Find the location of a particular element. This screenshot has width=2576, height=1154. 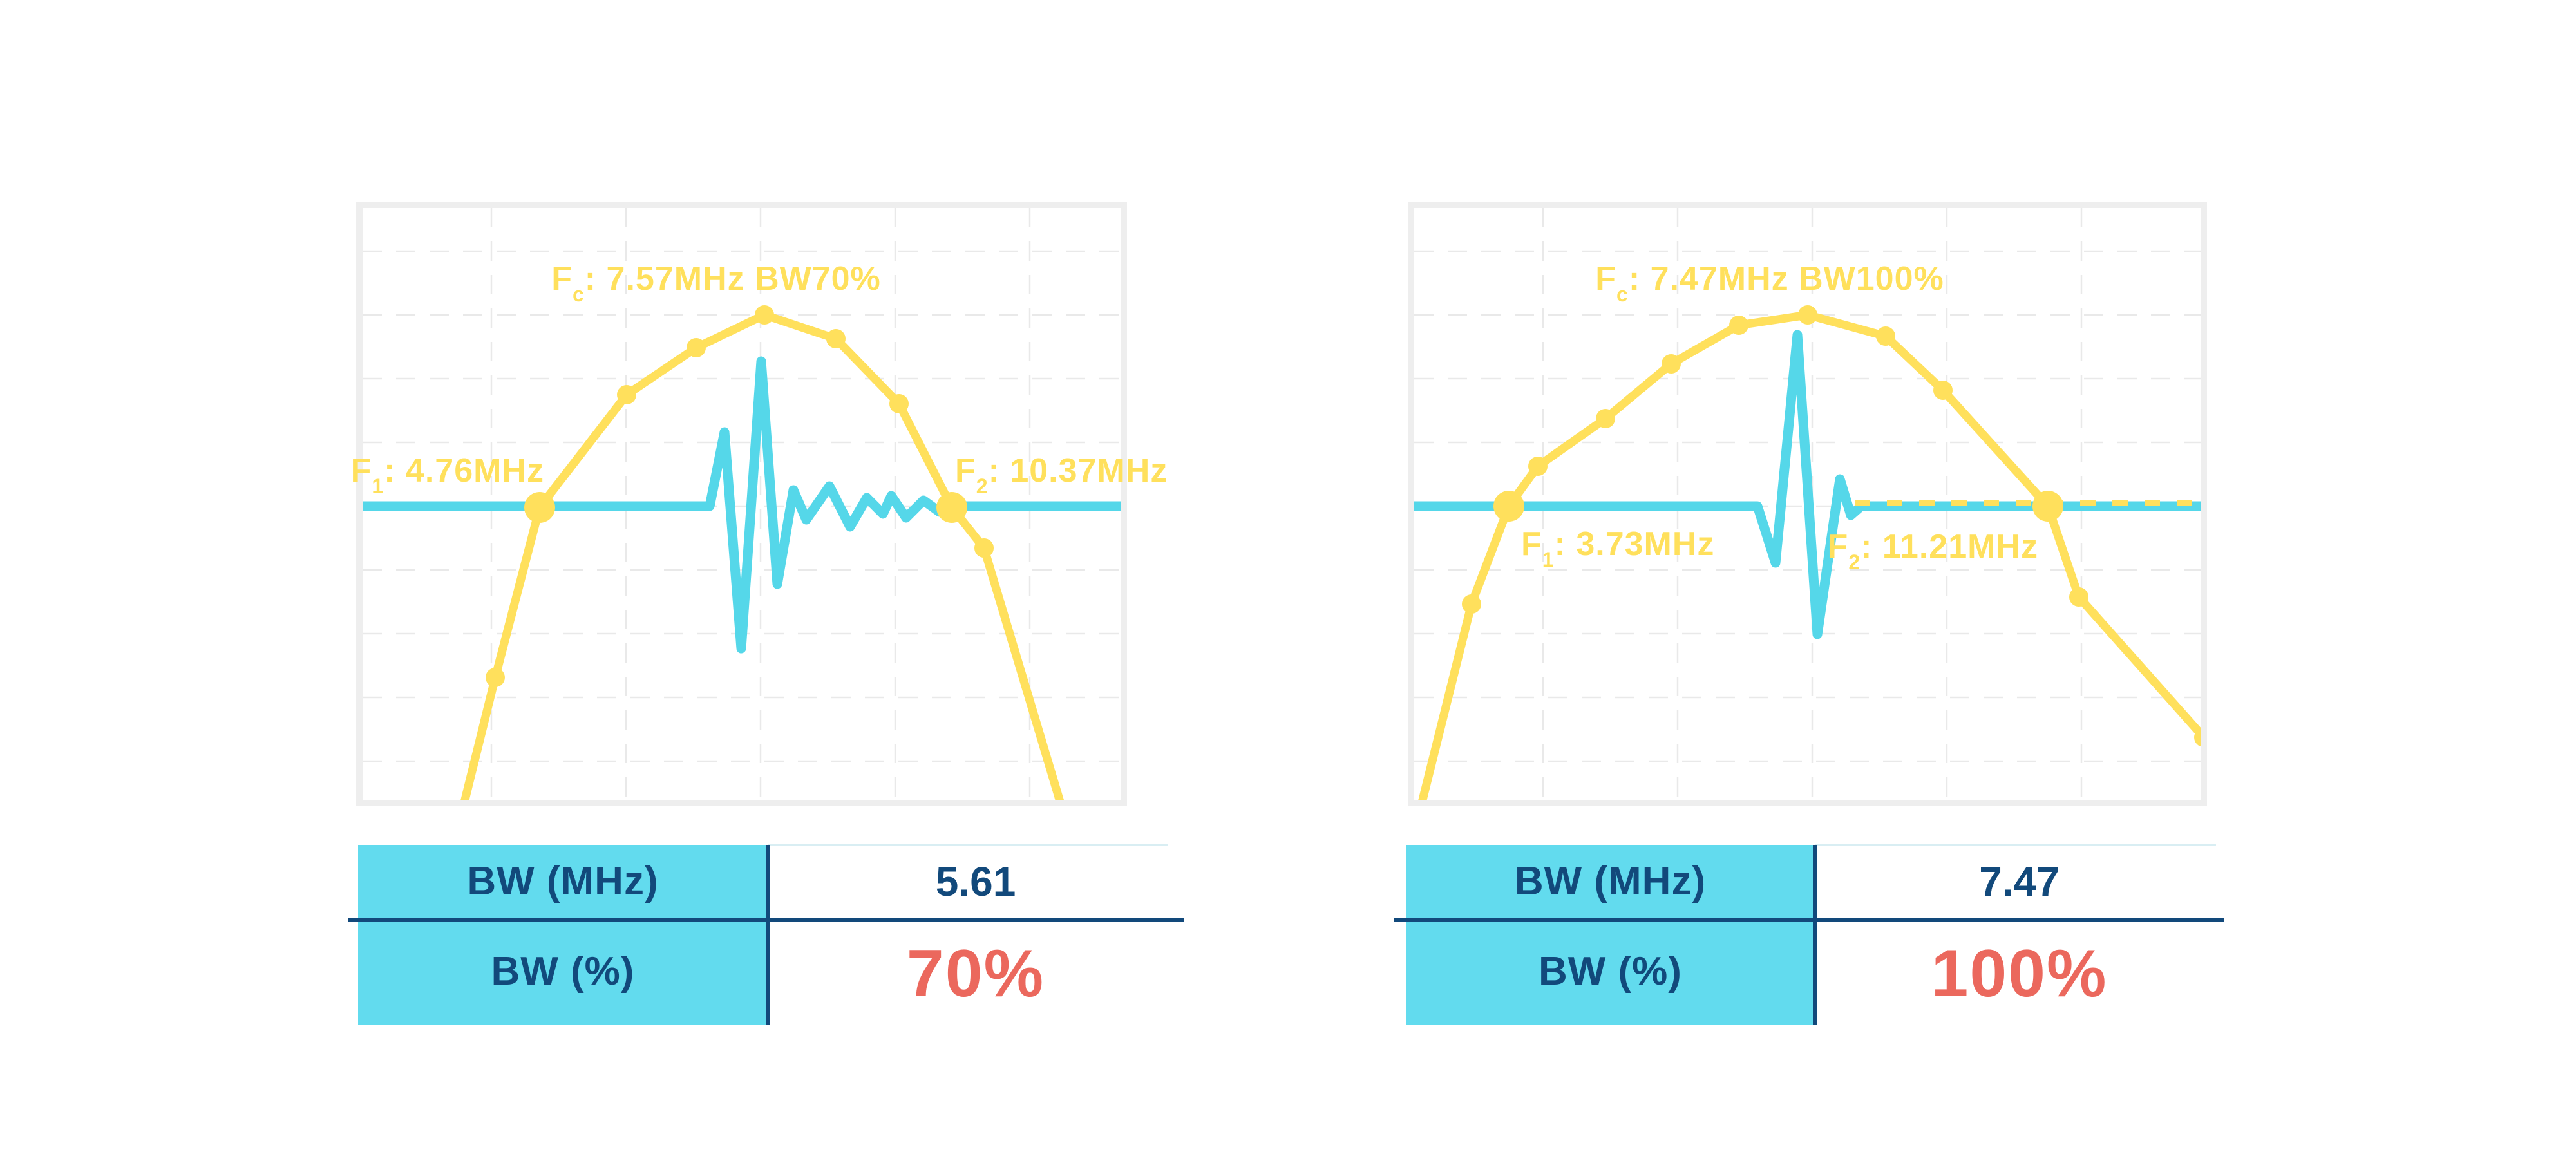

f2-annotation-right: F2: 11.21MHz is located at coordinates (1933, 551).